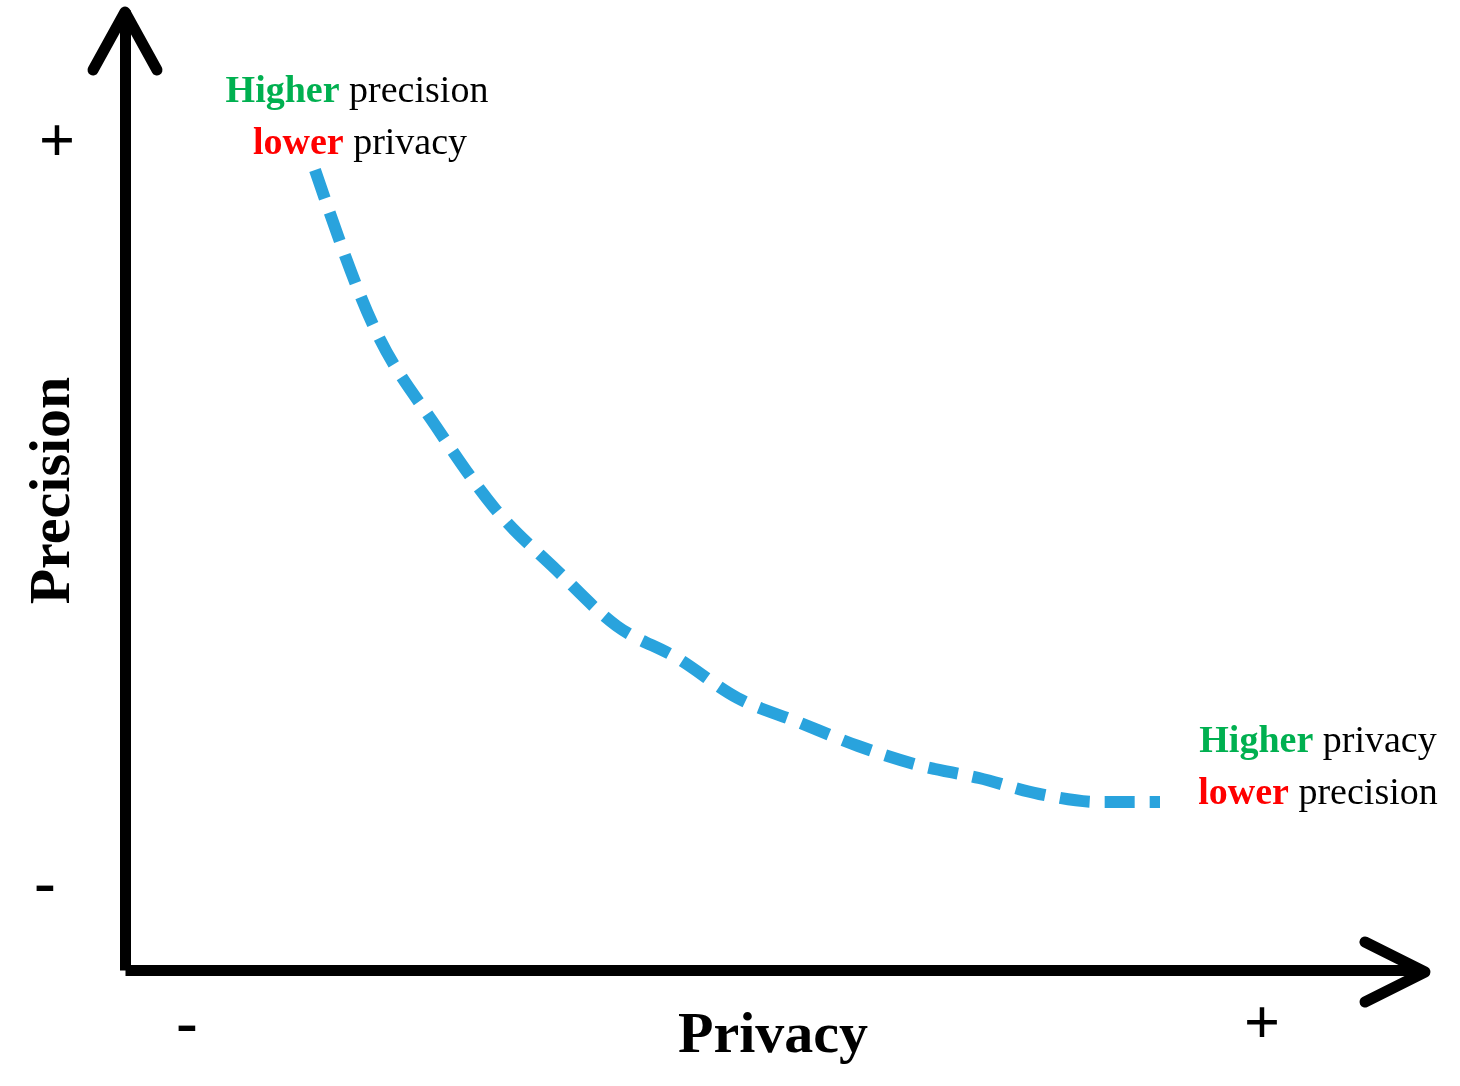 This screenshot has height=1086, width=1460. I want to click on text: lower privacy, so click(360, 141).